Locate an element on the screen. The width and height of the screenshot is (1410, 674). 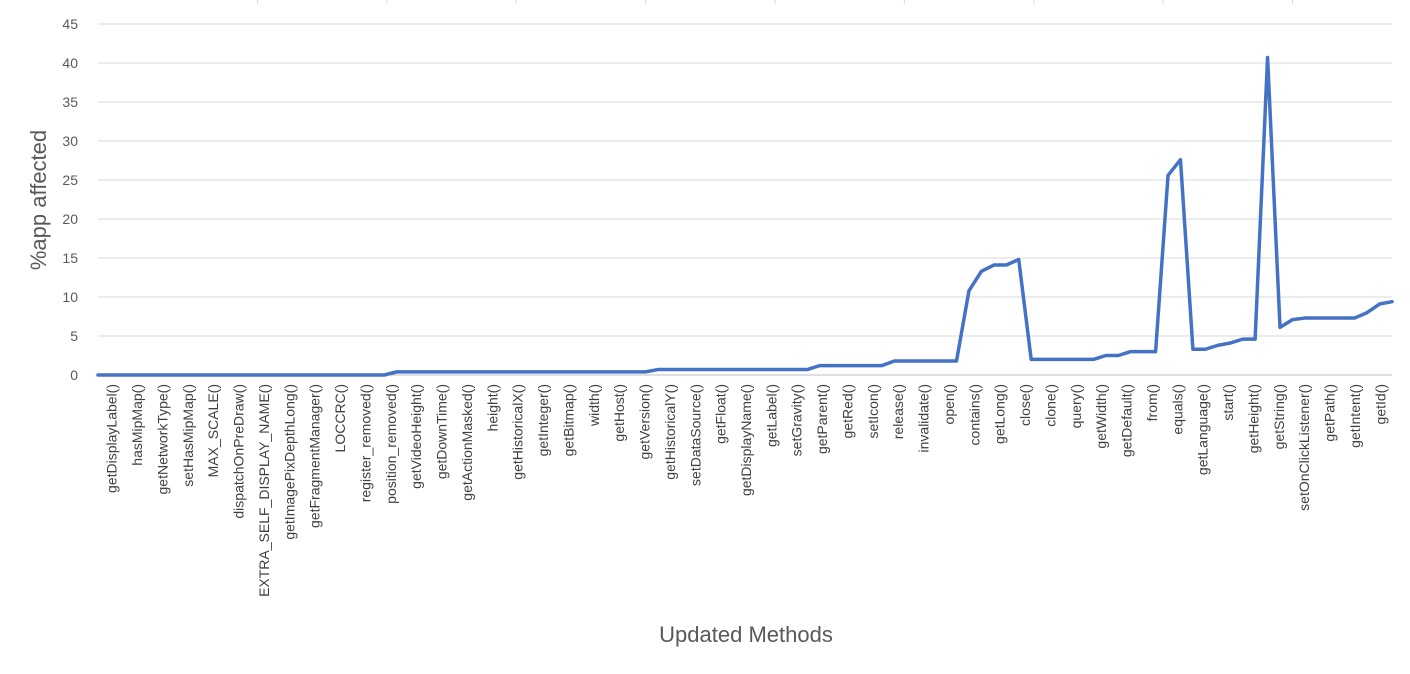
x-tick-label: getVersion() is located at coordinates (645, 421).